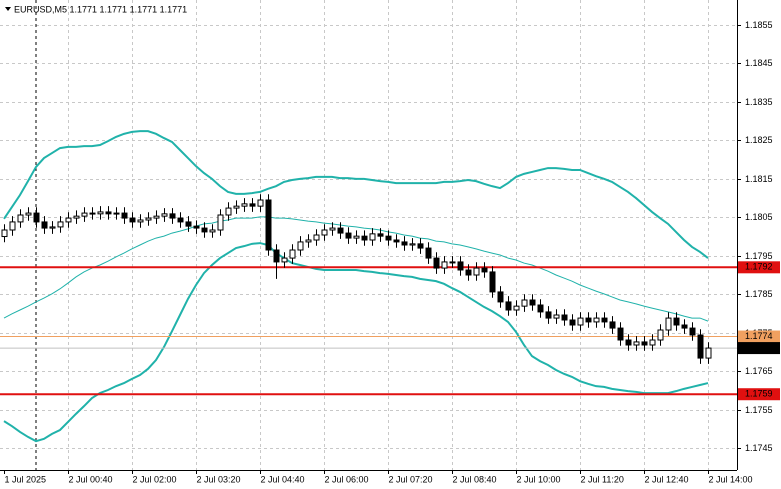 Image resolution: width=781 pixels, height=489 pixels. What do you see at coordinates (759, 140) in the screenshot?
I see `y-tick-label: 1.1825` at bounding box center [759, 140].